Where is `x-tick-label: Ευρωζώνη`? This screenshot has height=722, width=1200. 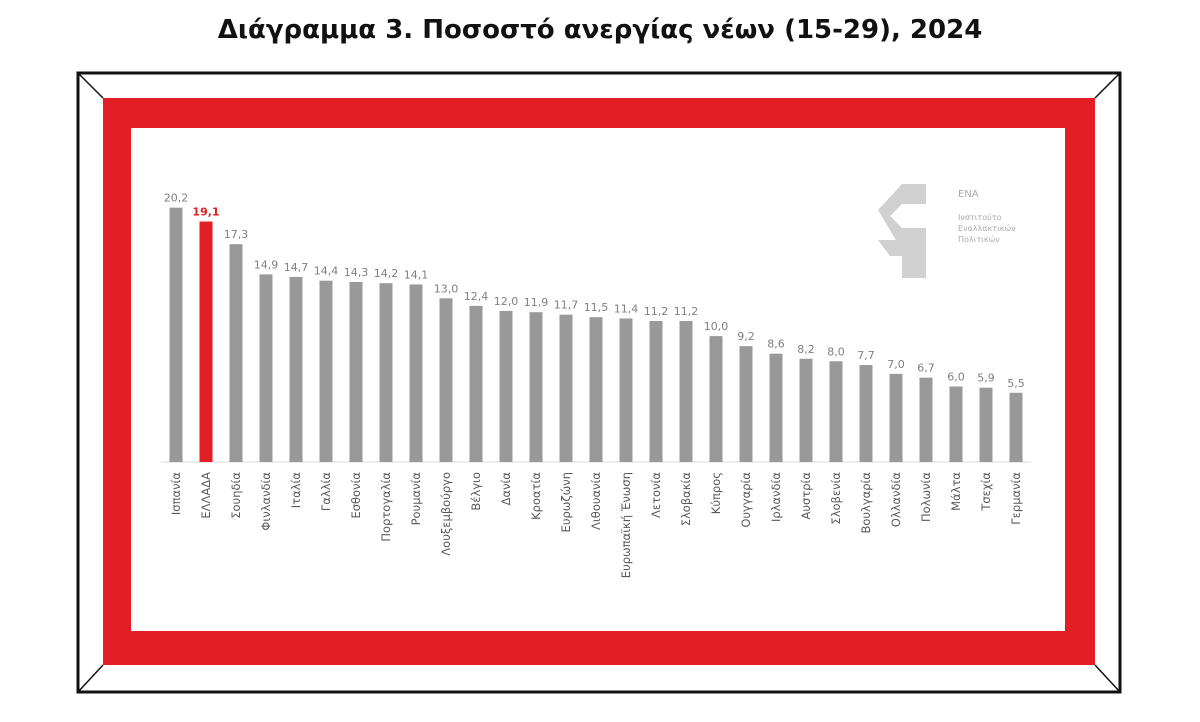 x-tick-label: Ευρωζώνη is located at coordinates (566, 502).